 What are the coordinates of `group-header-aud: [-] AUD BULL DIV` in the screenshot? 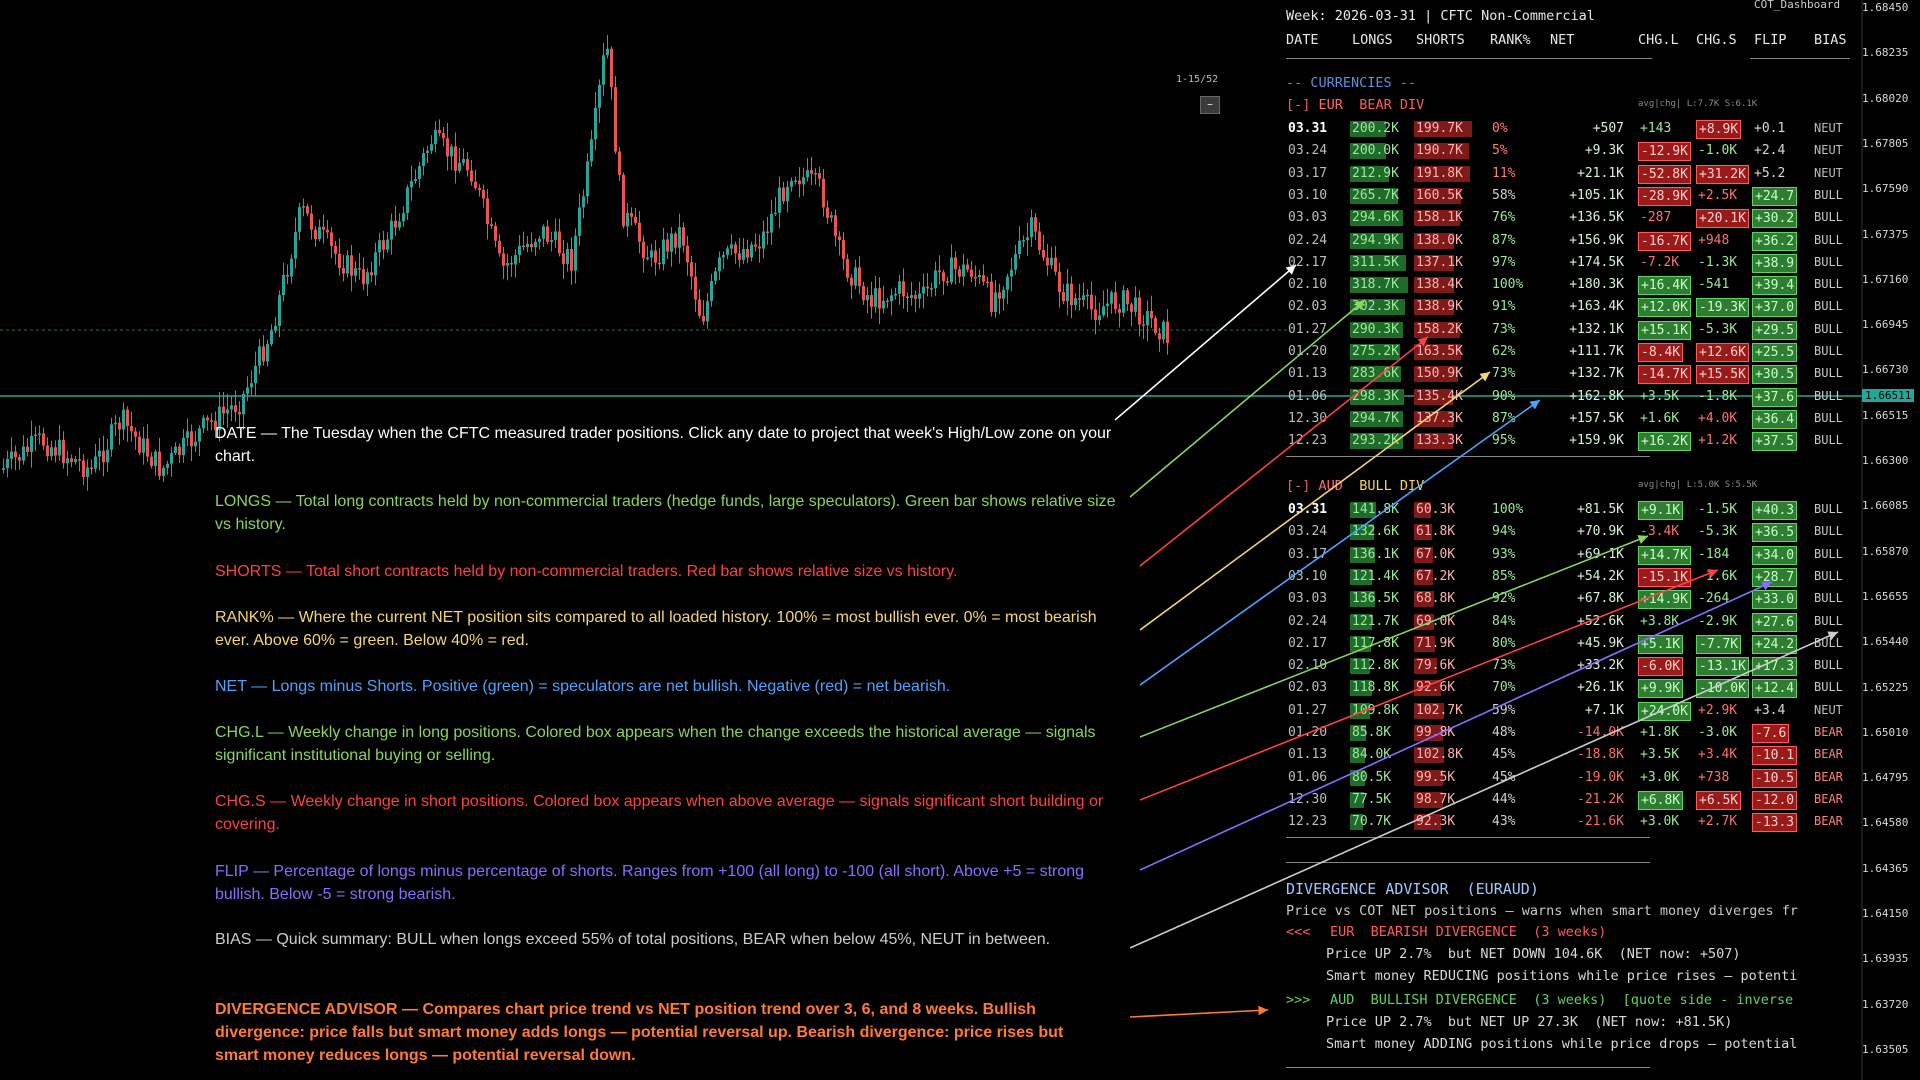 It's located at (1355, 486).